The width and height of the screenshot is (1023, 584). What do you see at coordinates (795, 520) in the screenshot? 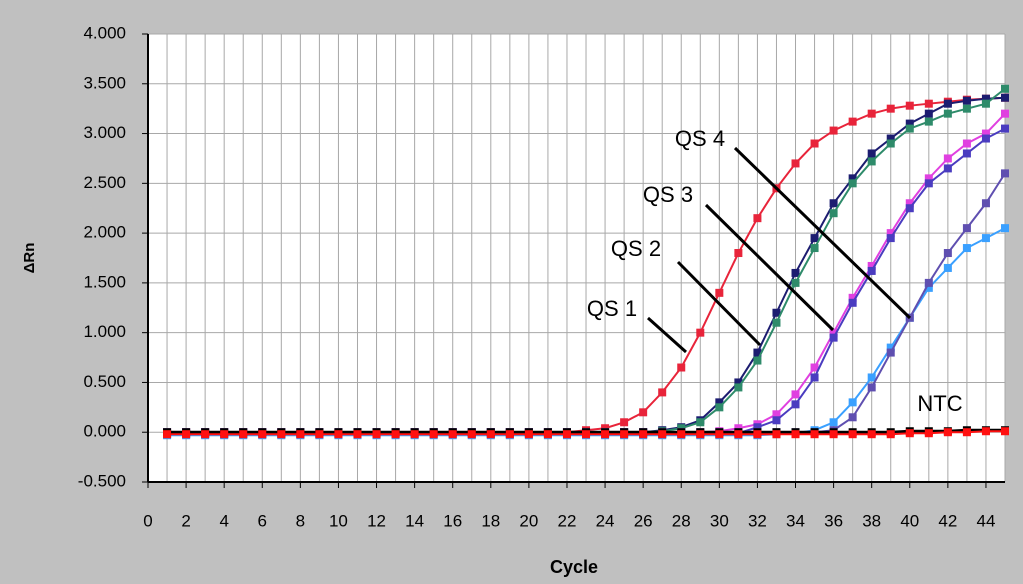
I see `x-tick-label: 34` at bounding box center [795, 520].